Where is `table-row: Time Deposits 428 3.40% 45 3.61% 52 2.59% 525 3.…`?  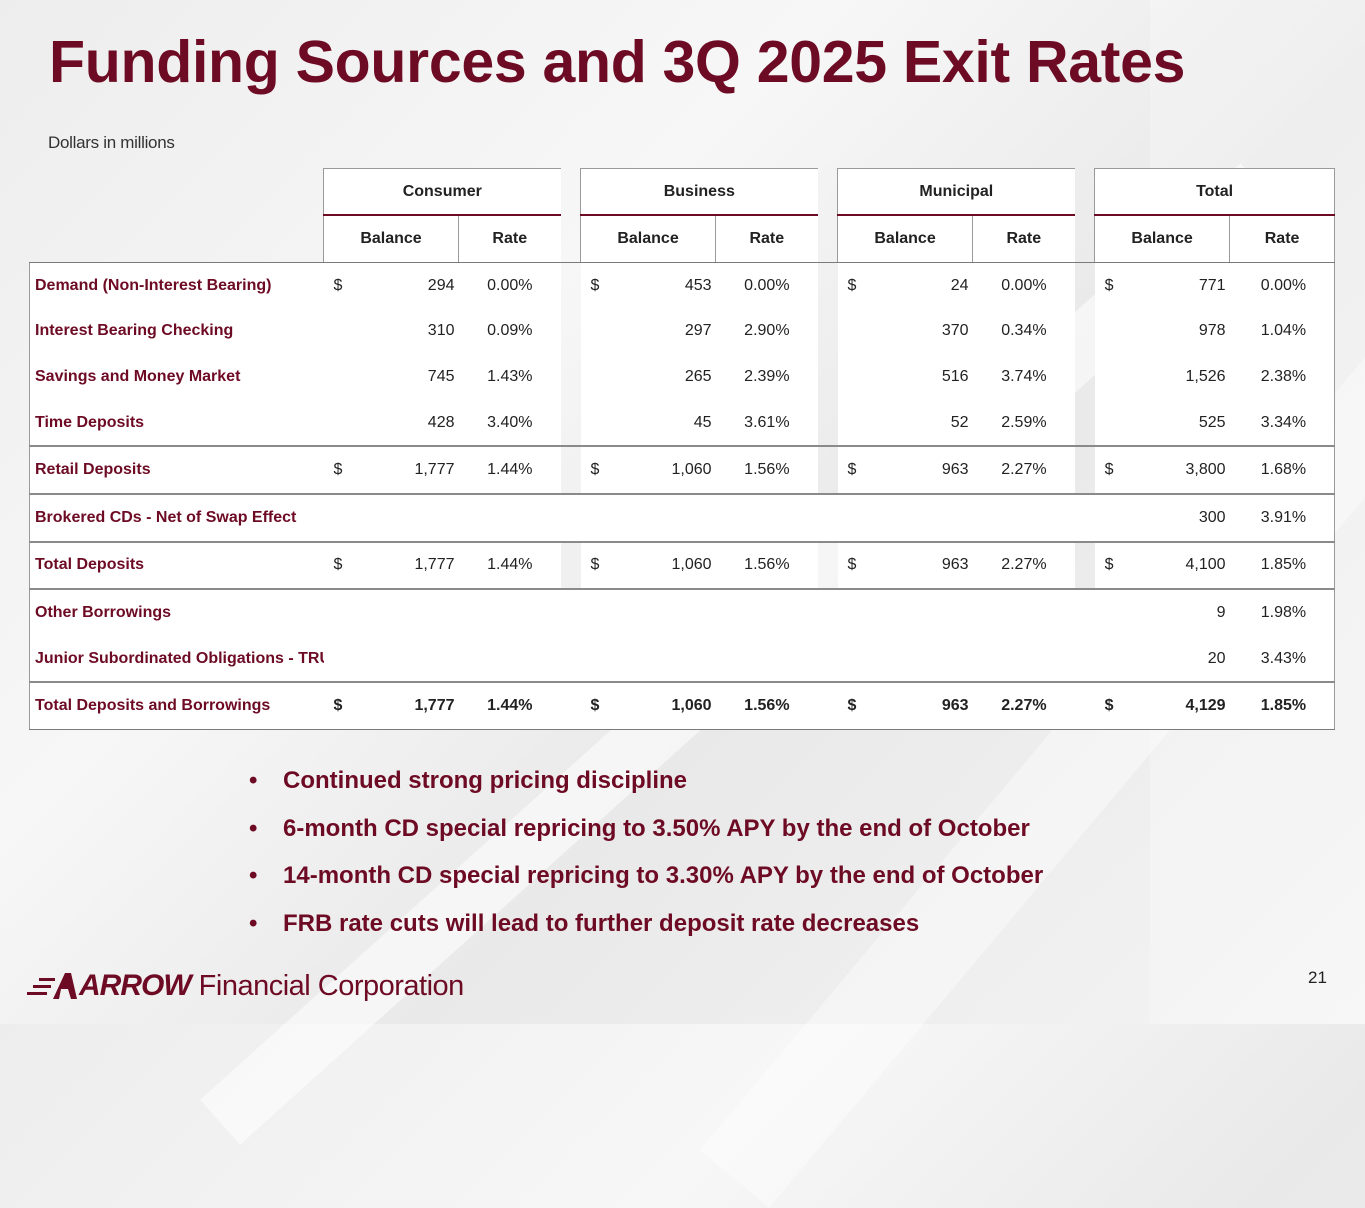 table-row: Time Deposits 428 3.40% 45 3.61% 52 2.59% 525 3.… is located at coordinates (682, 423).